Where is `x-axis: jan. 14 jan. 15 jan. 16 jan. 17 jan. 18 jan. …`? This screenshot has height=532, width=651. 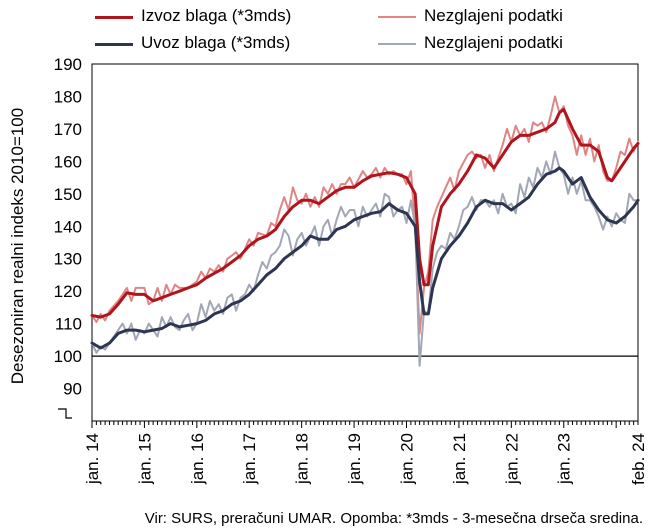 x-axis: jan. 14 jan. 15 jan. 16 jan. 17 jan. 18 jan. … is located at coordinates (365, 453).